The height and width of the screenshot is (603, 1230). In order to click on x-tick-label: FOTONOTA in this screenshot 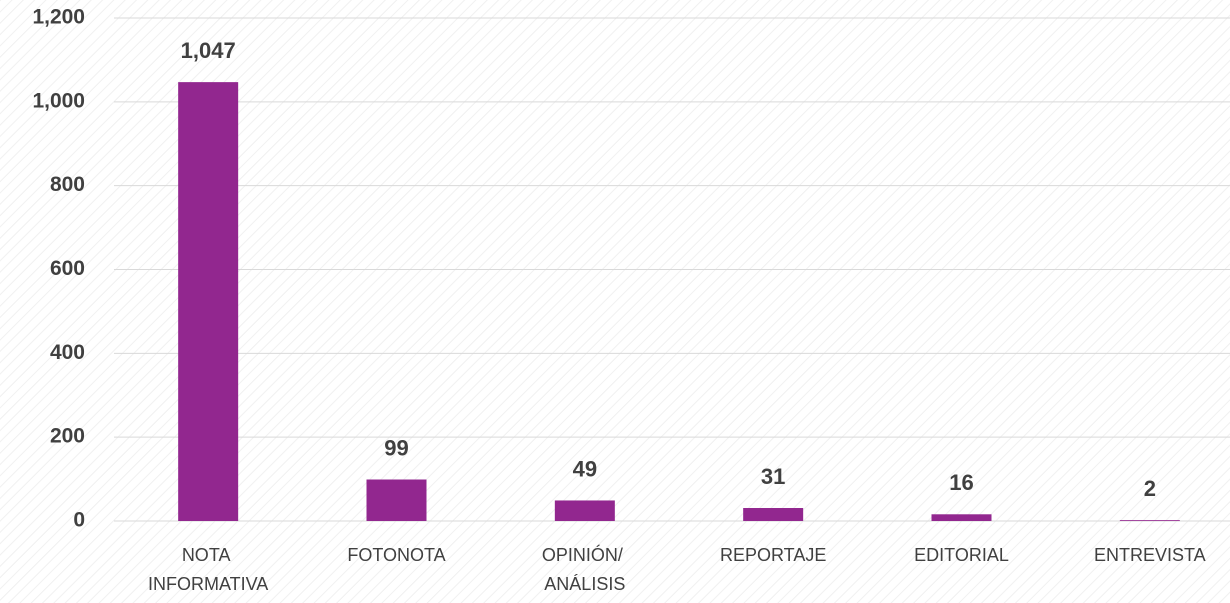, I will do `click(396, 555)`.